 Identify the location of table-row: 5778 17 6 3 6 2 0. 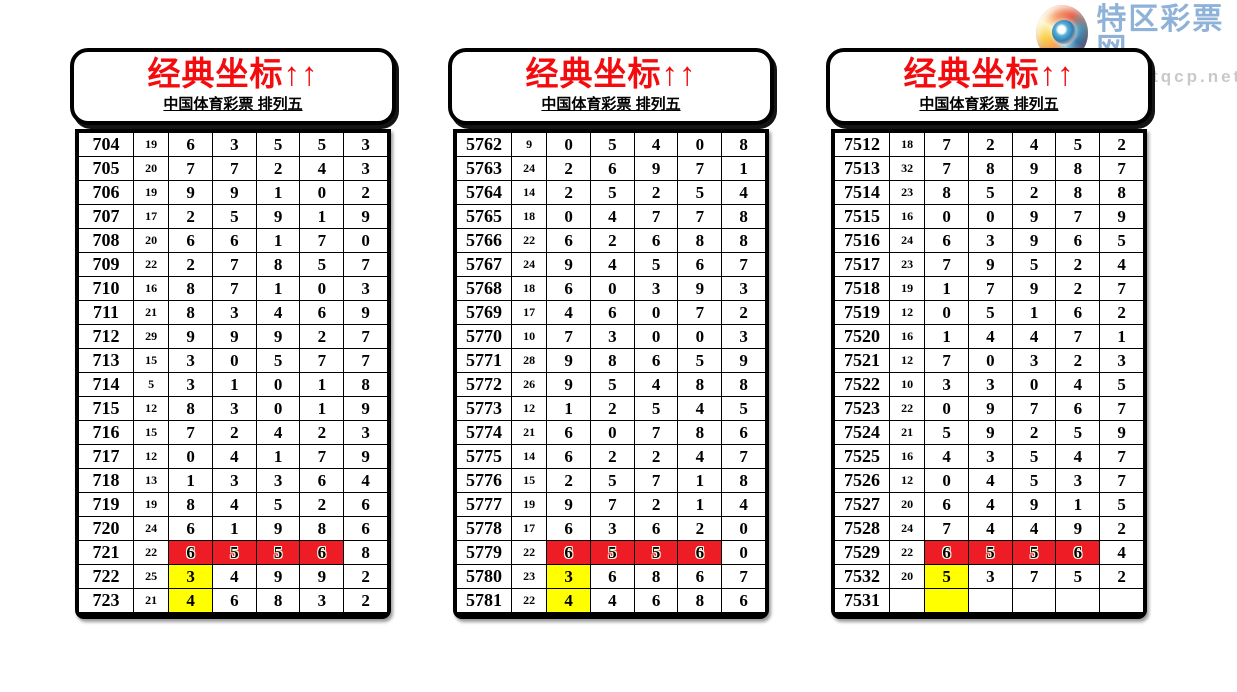
(611, 529).